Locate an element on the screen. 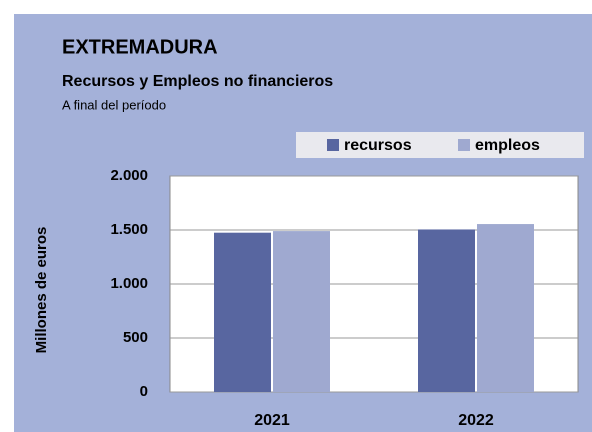 This screenshot has height=432, width=592. y-axis-label: Millones de euros is located at coordinates (41, 290).